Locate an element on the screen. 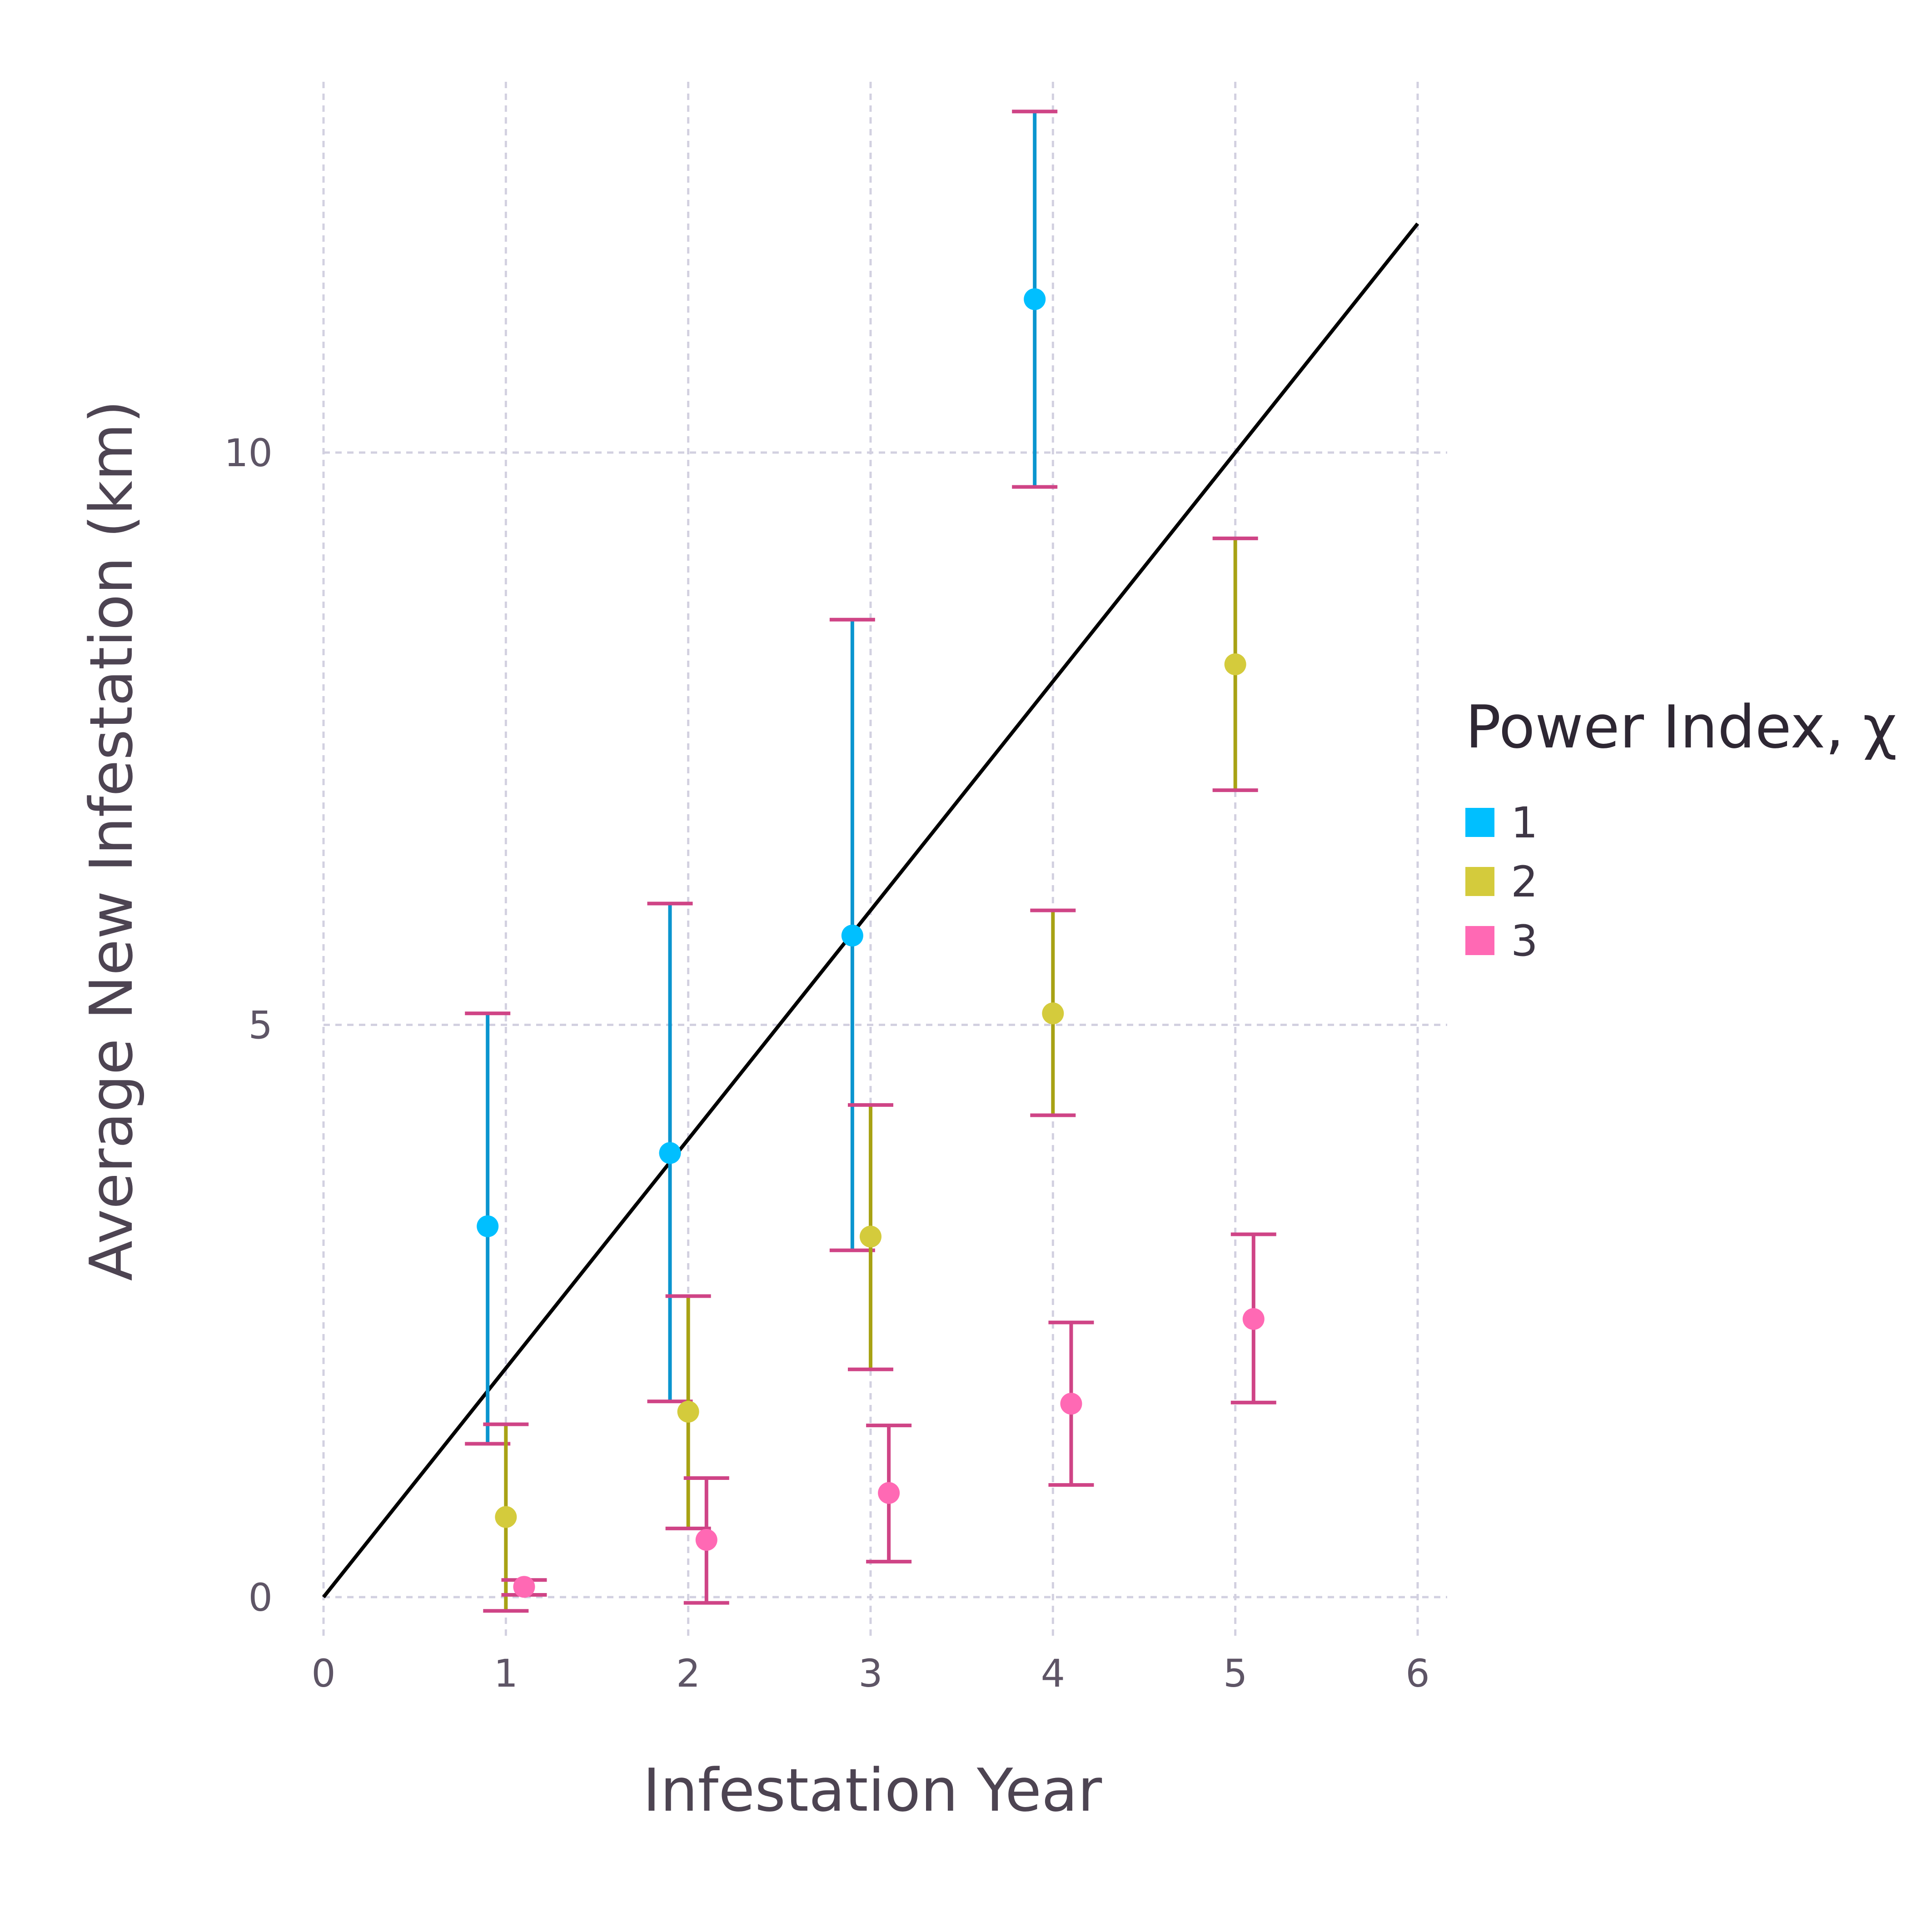  x-tick-label: 4 is located at coordinates (1053, 1673).